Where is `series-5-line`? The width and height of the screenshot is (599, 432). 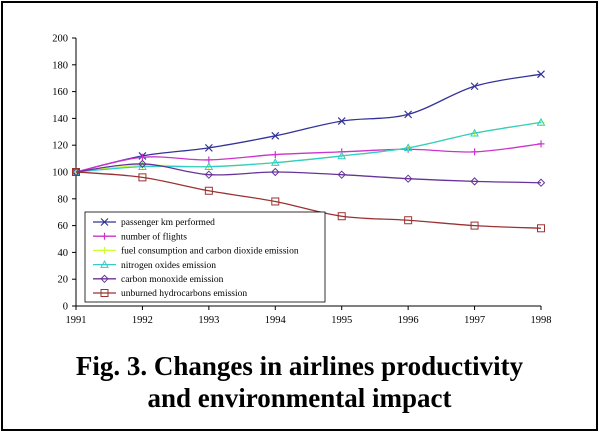 series-5-line is located at coordinates (308, 173).